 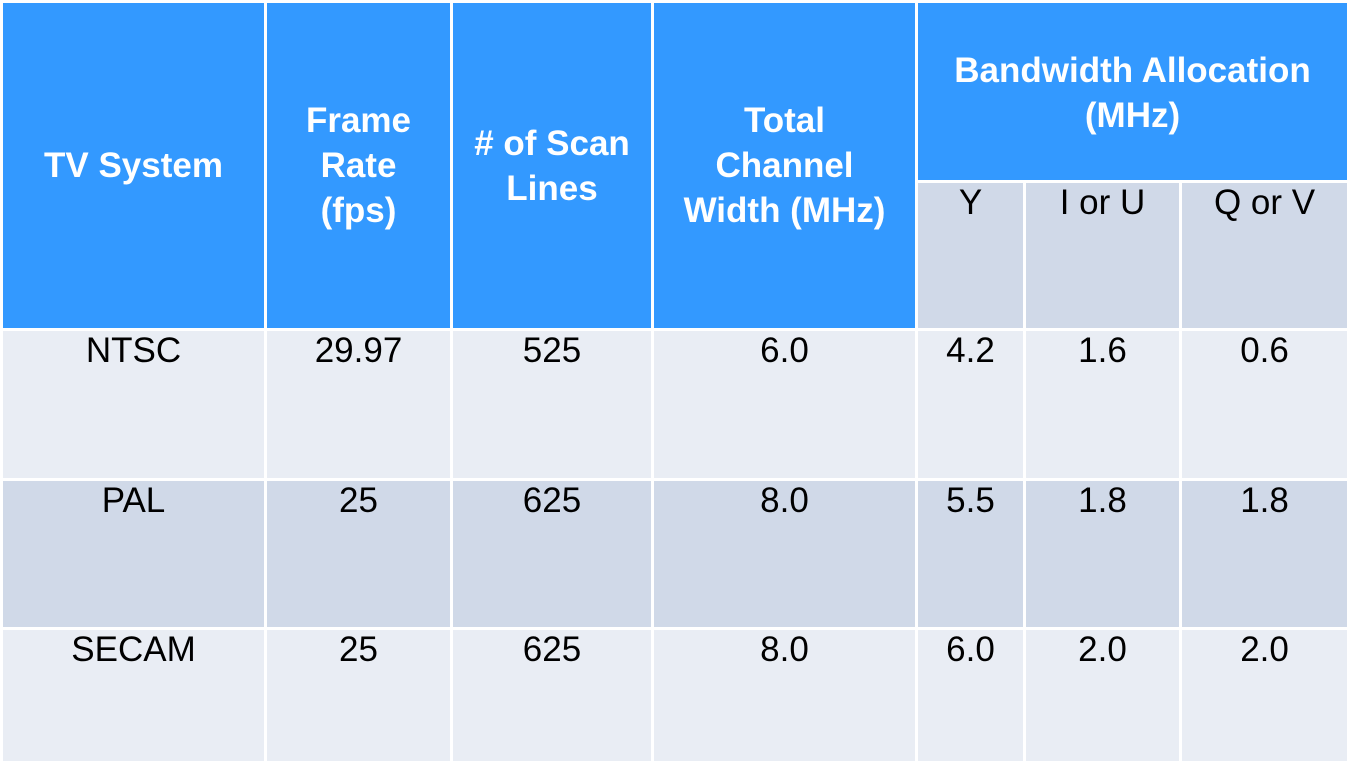 I want to click on cell-i-or-u: 2.0, so click(x=1103, y=696).